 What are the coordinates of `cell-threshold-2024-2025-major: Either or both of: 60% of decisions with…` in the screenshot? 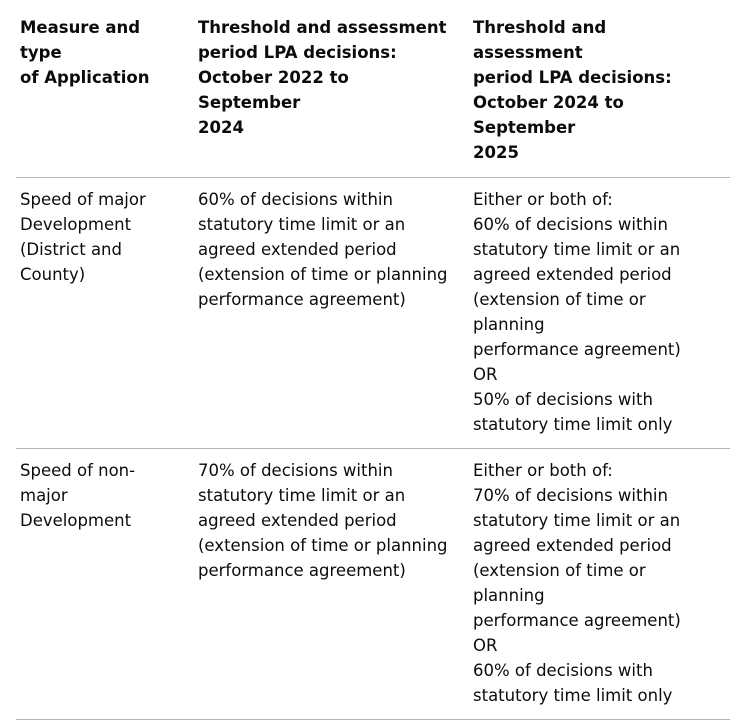 It's located at (599, 313).